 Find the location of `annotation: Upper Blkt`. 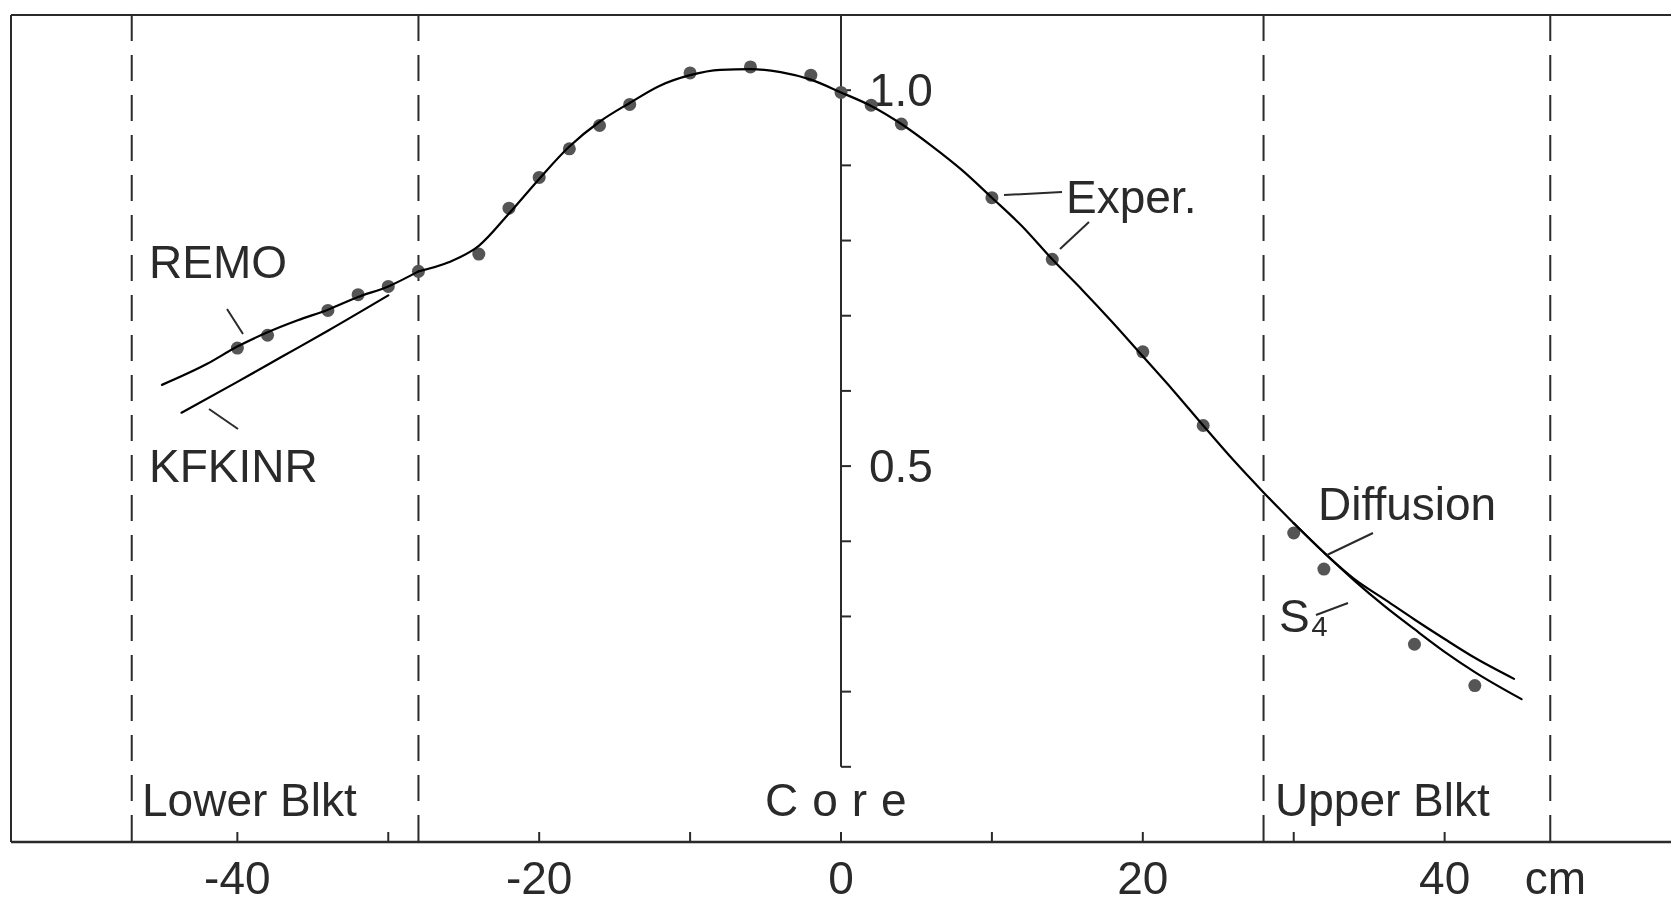

annotation: Upper Blkt is located at coordinates (1382, 800).